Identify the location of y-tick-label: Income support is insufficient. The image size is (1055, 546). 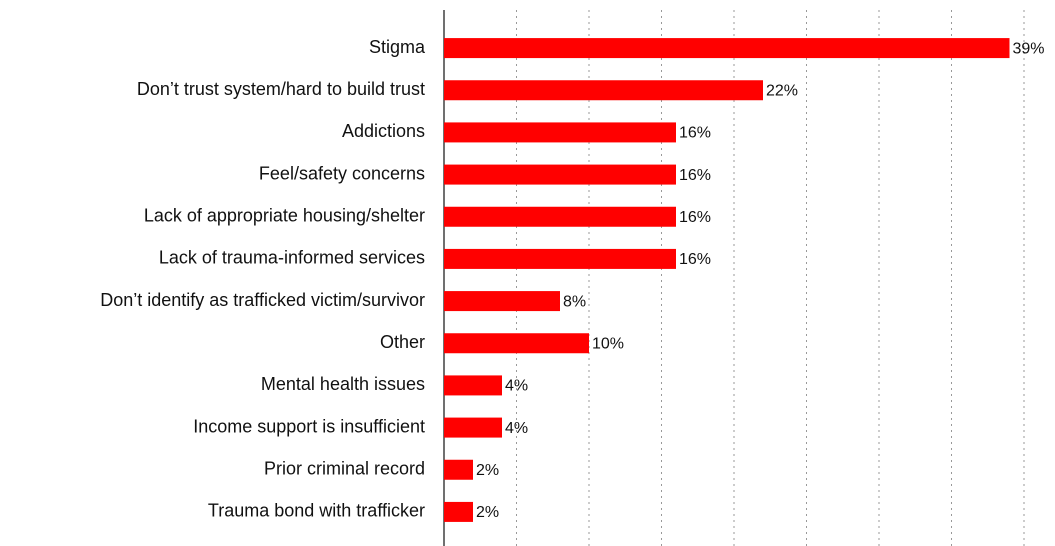
(309, 426).